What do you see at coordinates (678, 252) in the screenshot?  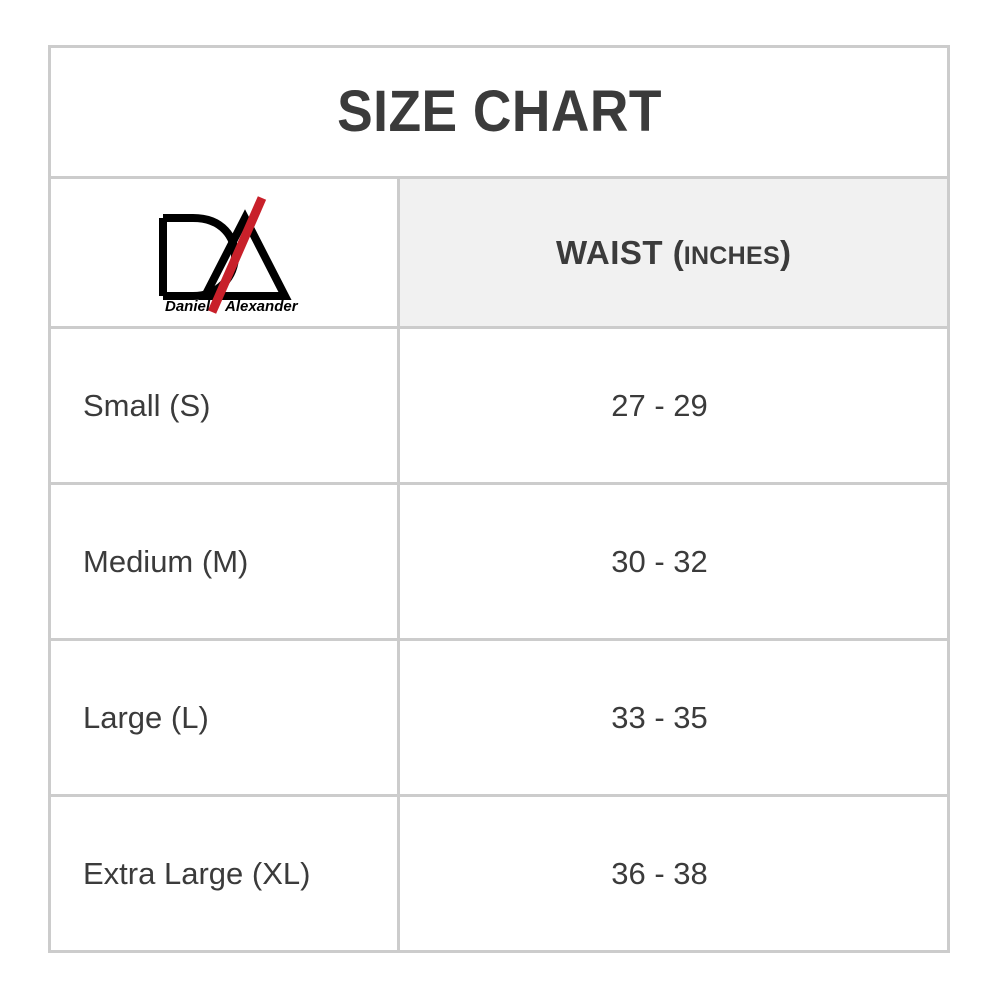 I see `column-header-unit-open: (` at bounding box center [678, 252].